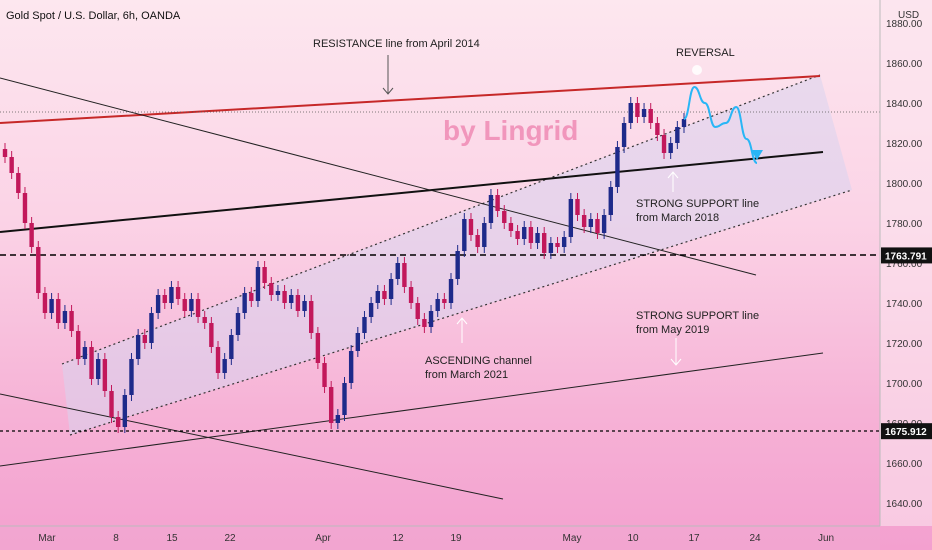 Image resolution: width=932 pixels, height=550 pixels. Describe the element at coordinates (510, 130) in the screenshot. I see `watermark-text: by Lingrid` at that location.